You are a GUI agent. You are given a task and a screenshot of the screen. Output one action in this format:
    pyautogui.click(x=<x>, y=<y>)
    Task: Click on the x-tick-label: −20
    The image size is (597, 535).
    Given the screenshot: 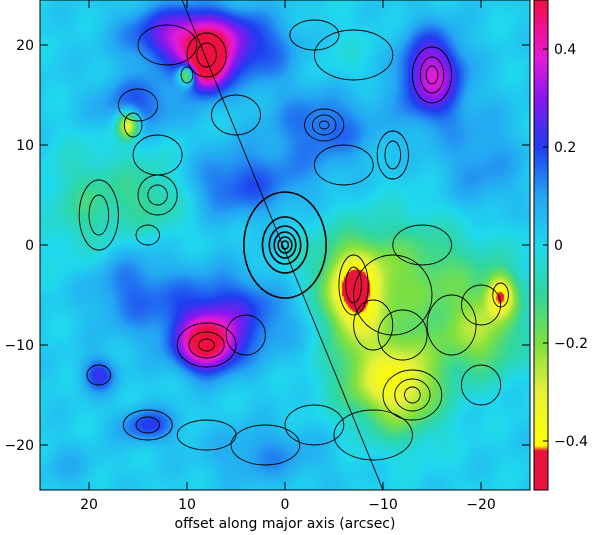 What is the action you would take?
    pyautogui.click(x=481, y=505)
    